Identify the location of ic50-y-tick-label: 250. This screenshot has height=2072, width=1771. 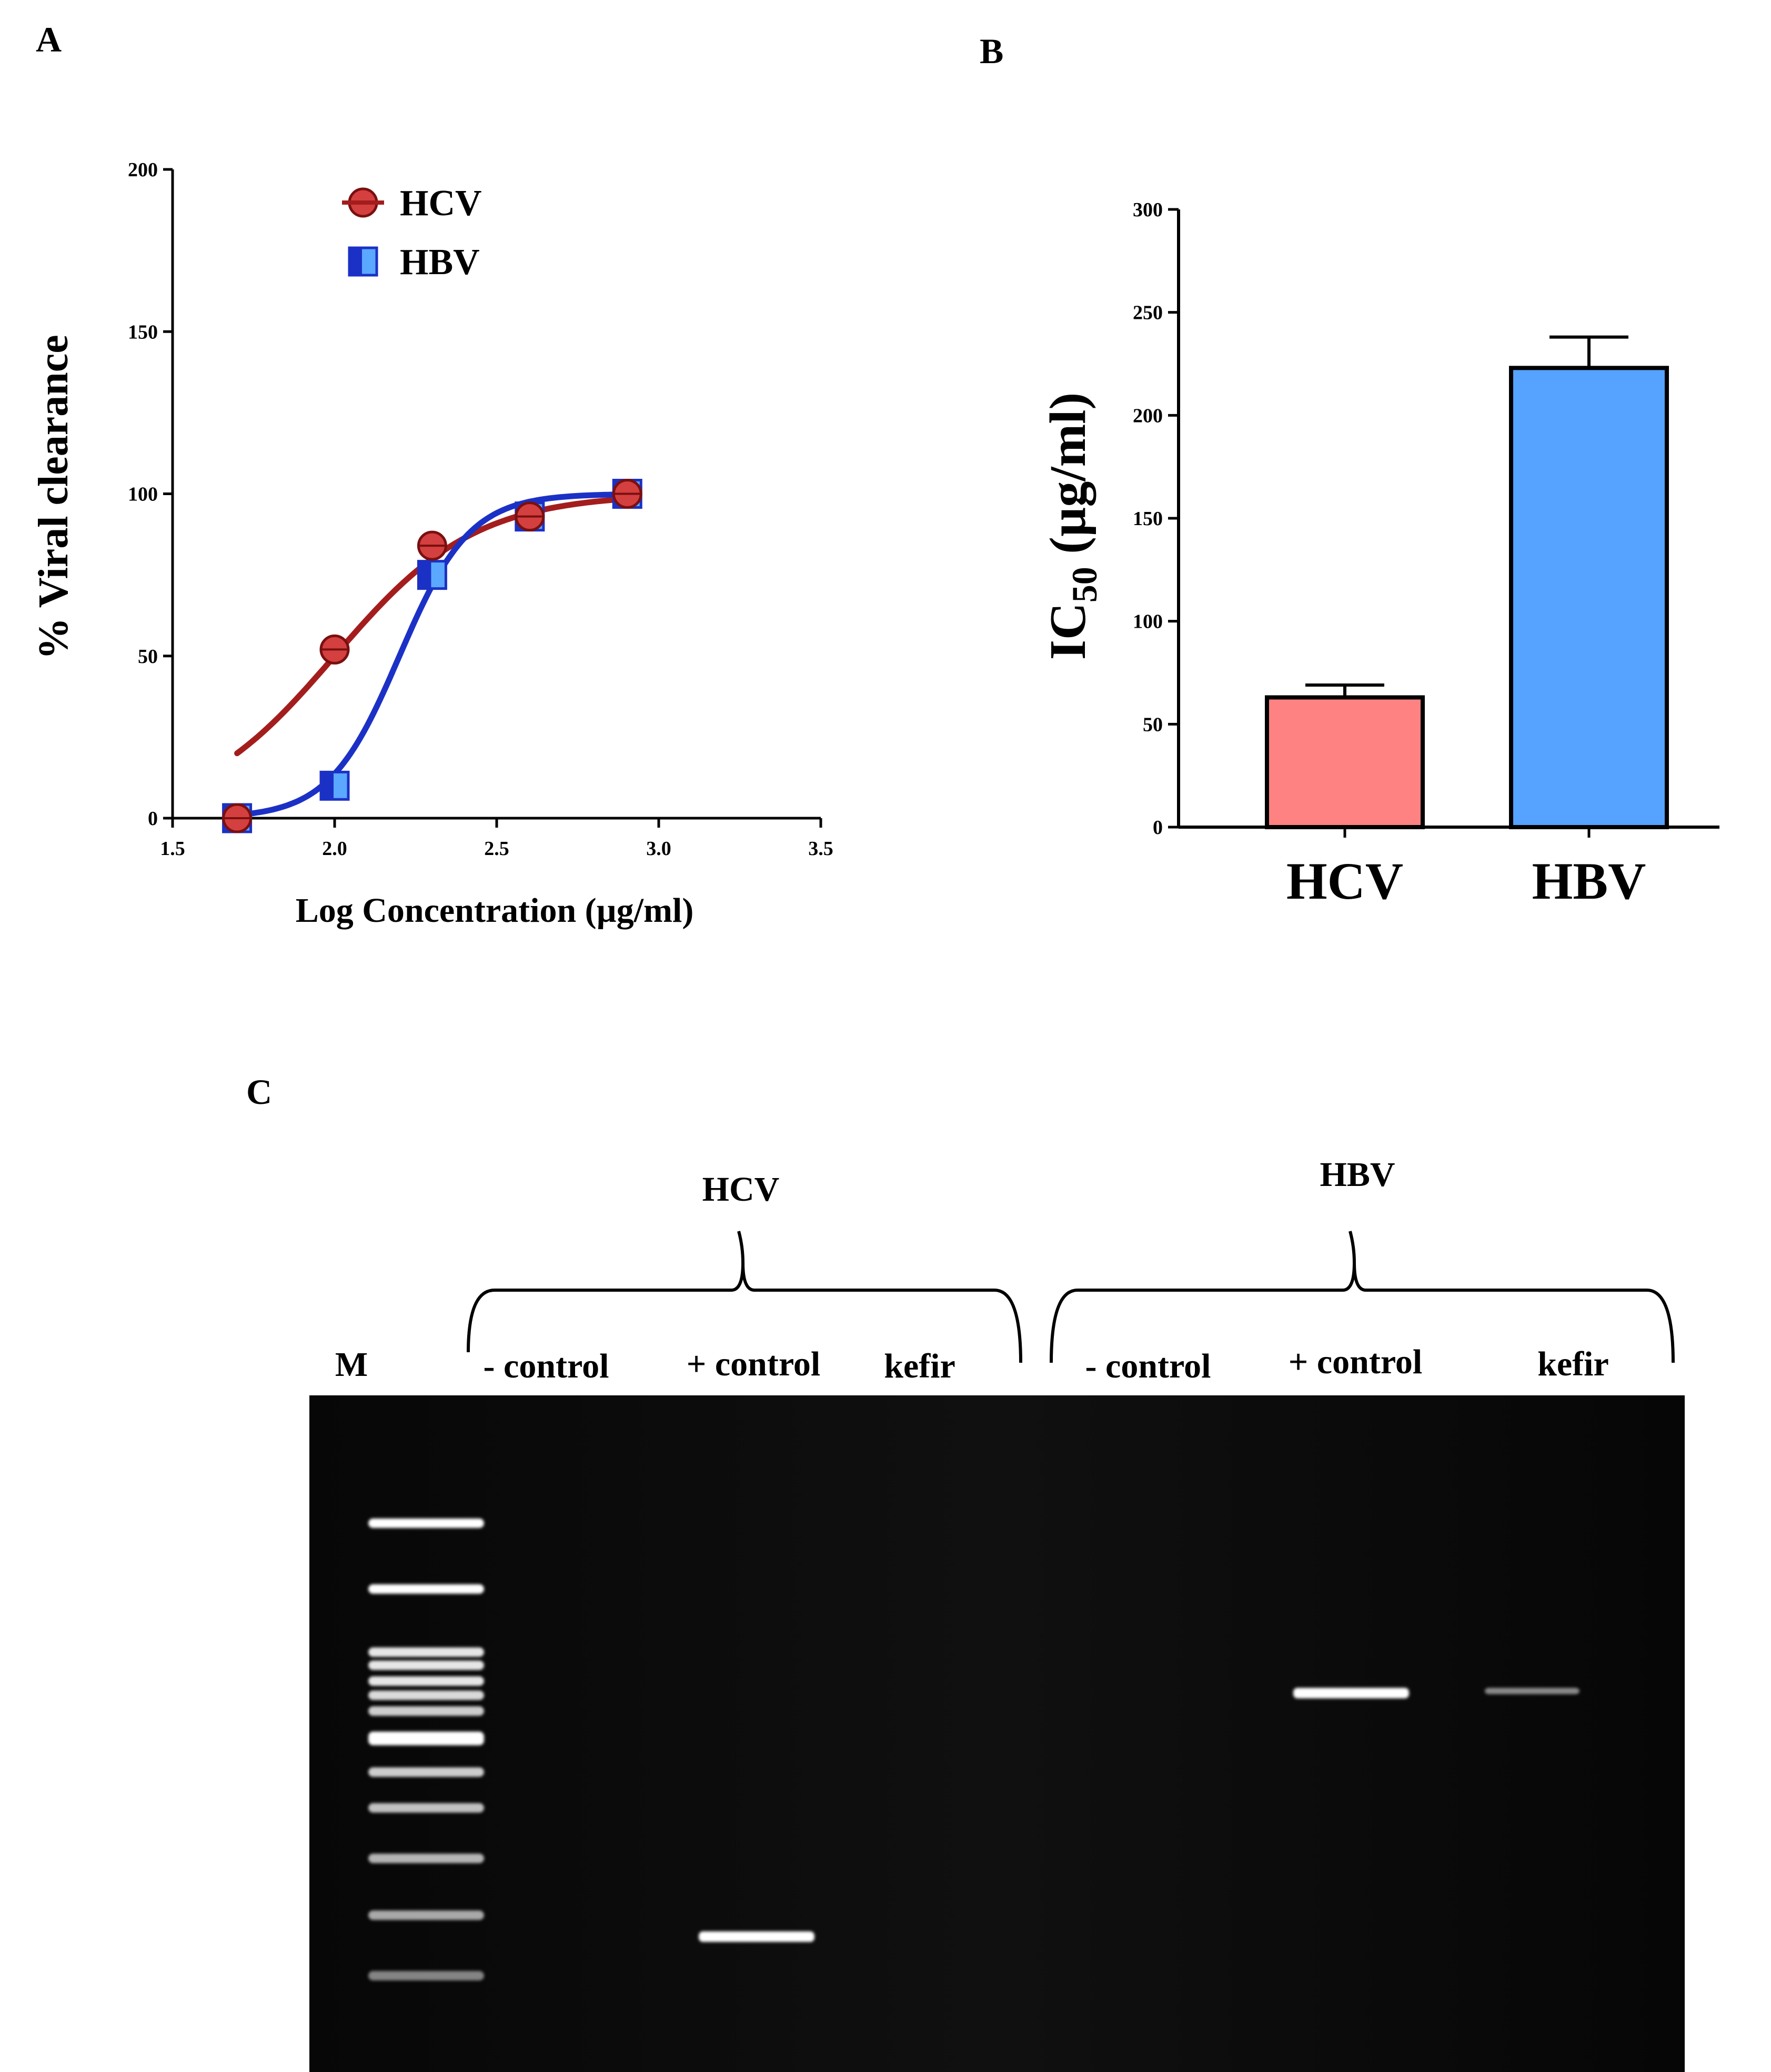
(1148, 313).